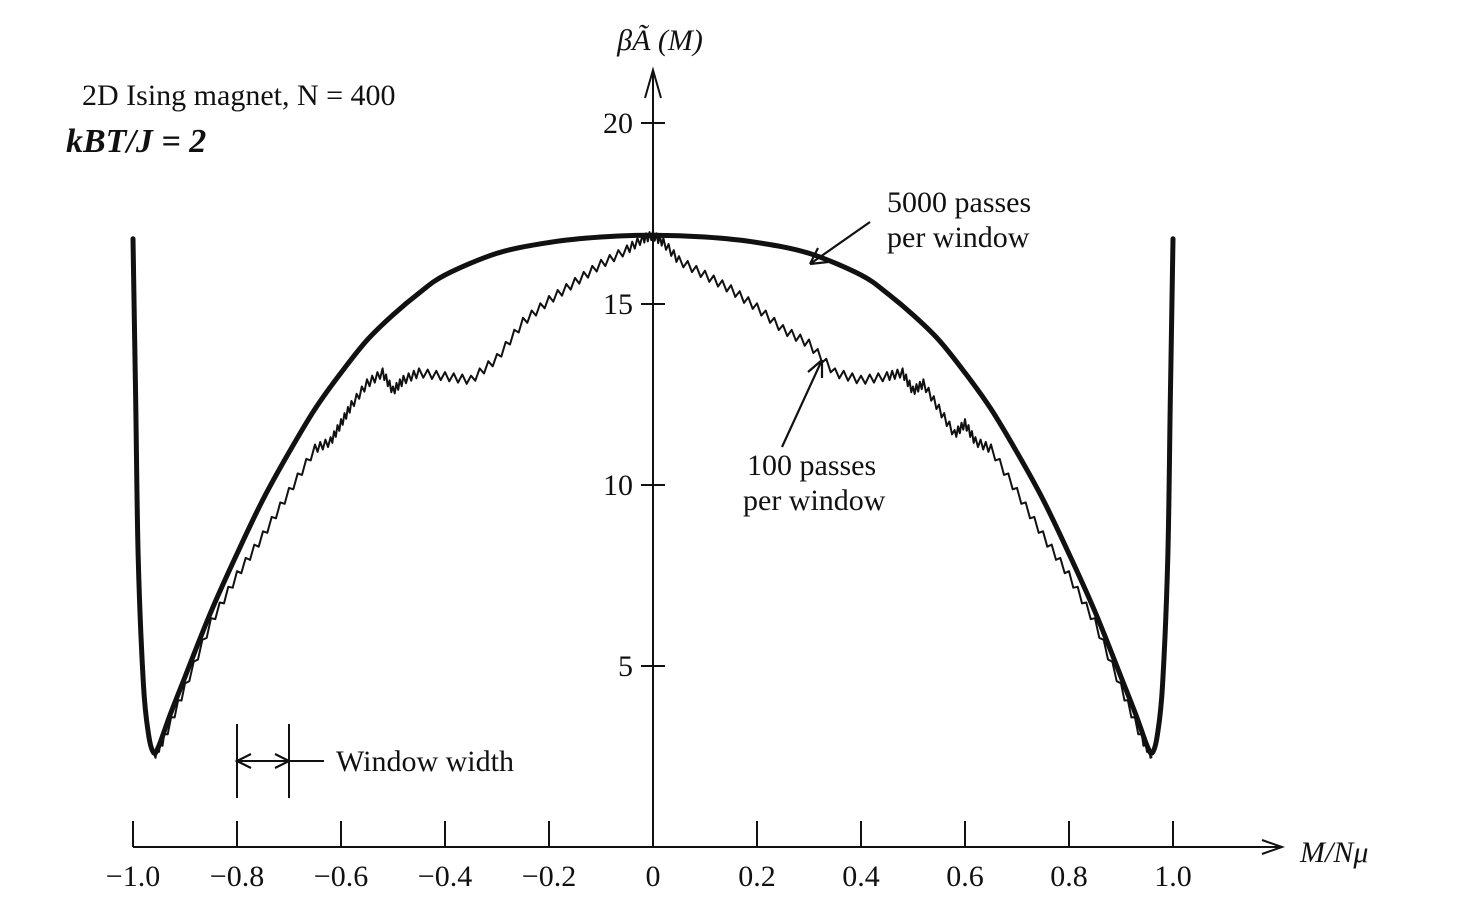 The height and width of the screenshot is (920, 1458). Describe the element at coordinates (133, 876) in the screenshot. I see `x-tick-label: −1.0` at that location.